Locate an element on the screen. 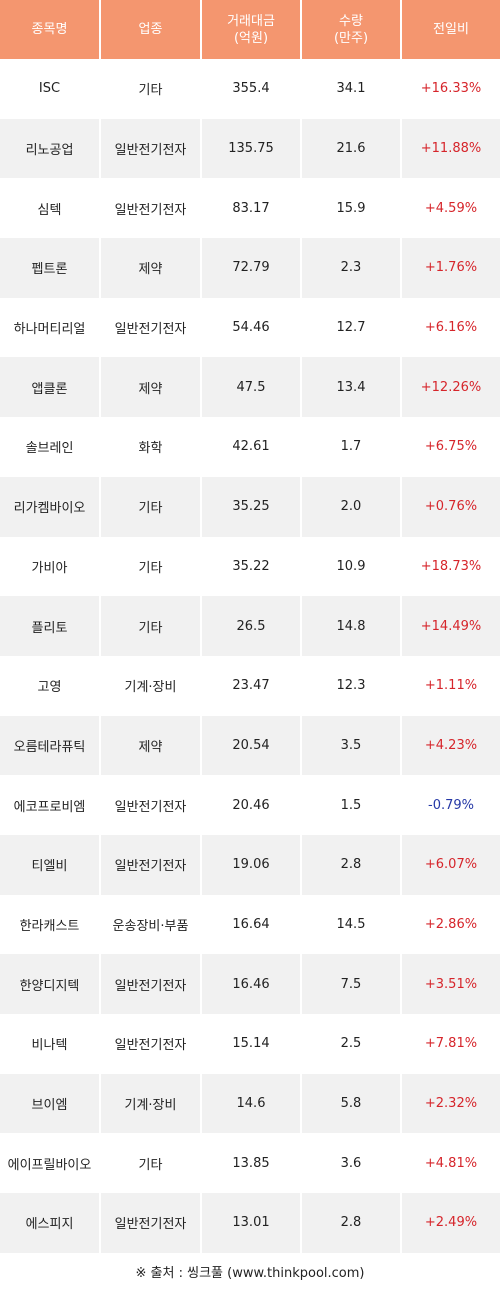 This screenshot has height=1312, width=500. stock-change: +1.76% is located at coordinates (451, 268).